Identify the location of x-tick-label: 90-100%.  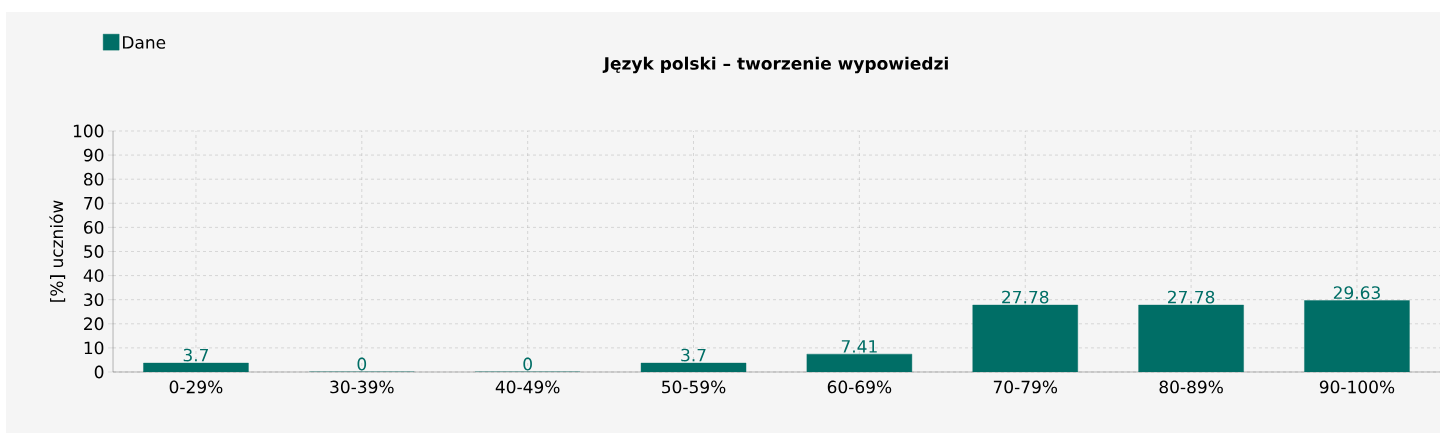
(1357, 387).